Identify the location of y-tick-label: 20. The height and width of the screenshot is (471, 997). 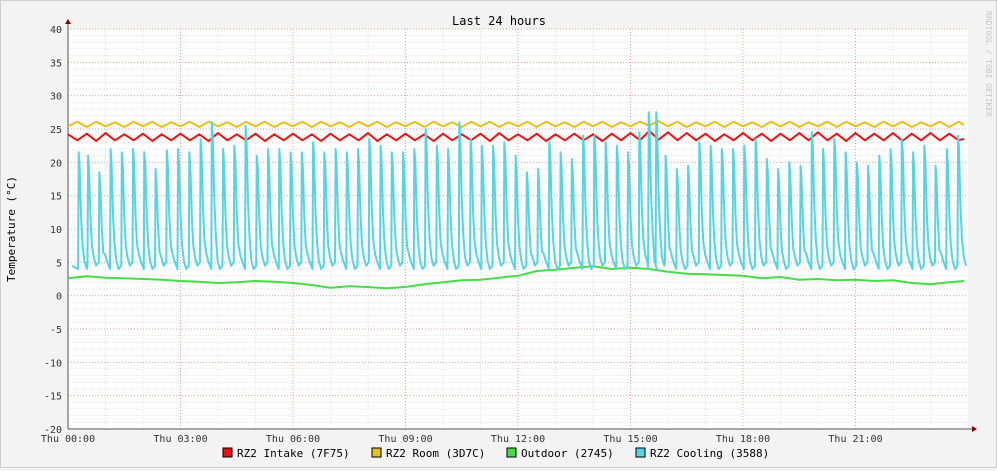
(56, 163).